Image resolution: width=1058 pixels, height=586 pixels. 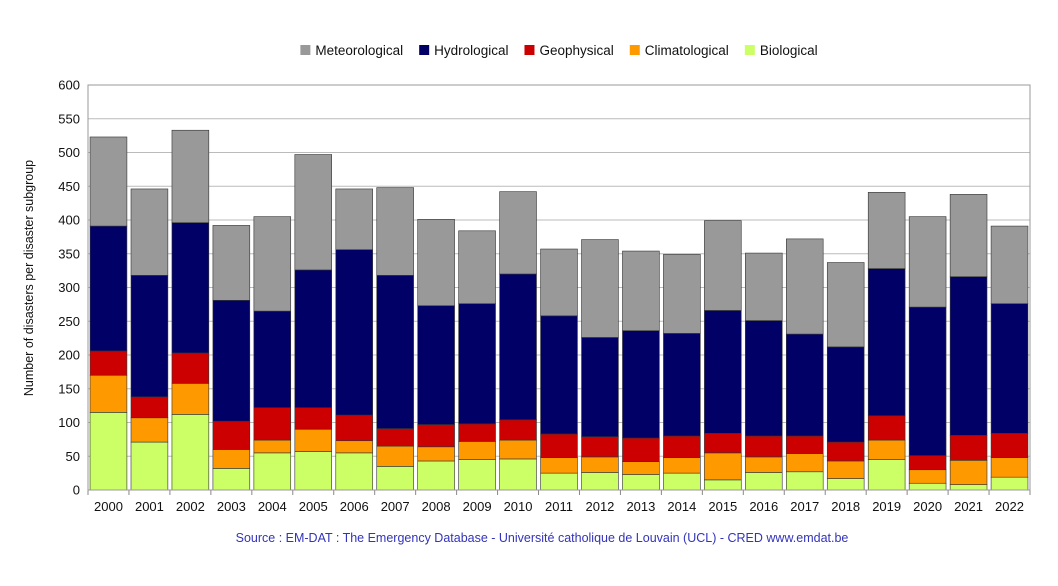 What do you see at coordinates (805, 481) in the screenshot?
I see `bar-segment-biological-2017` at bounding box center [805, 481].